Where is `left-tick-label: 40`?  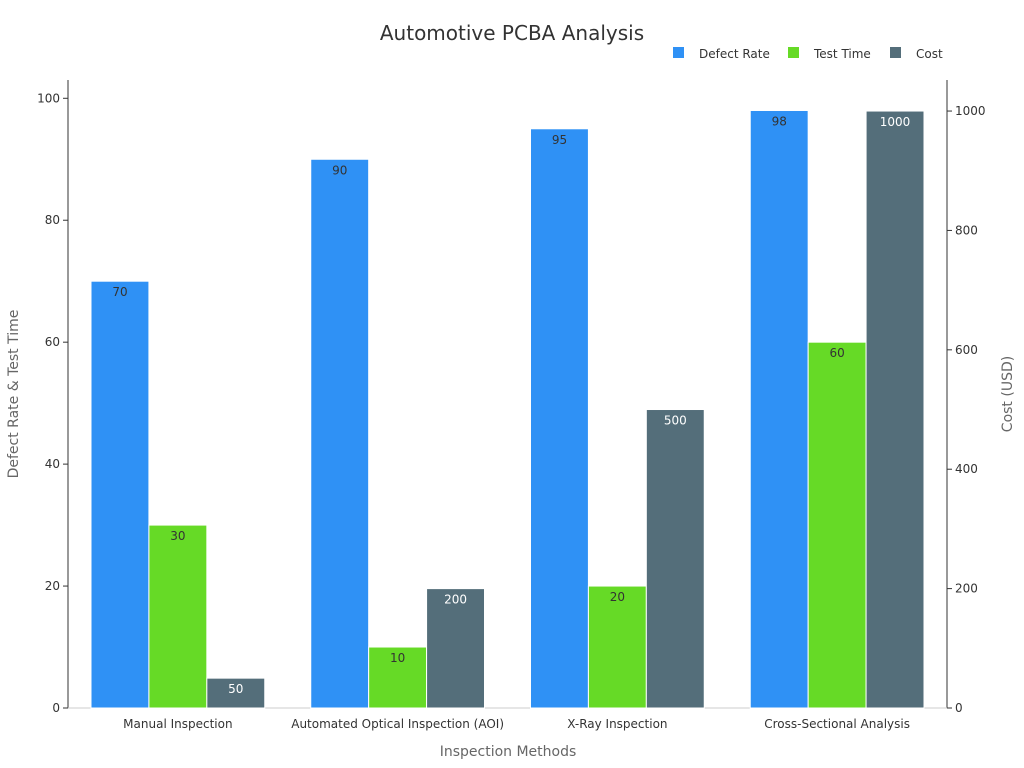 left-tick-label: 40 is located at coordinates (52, 464).